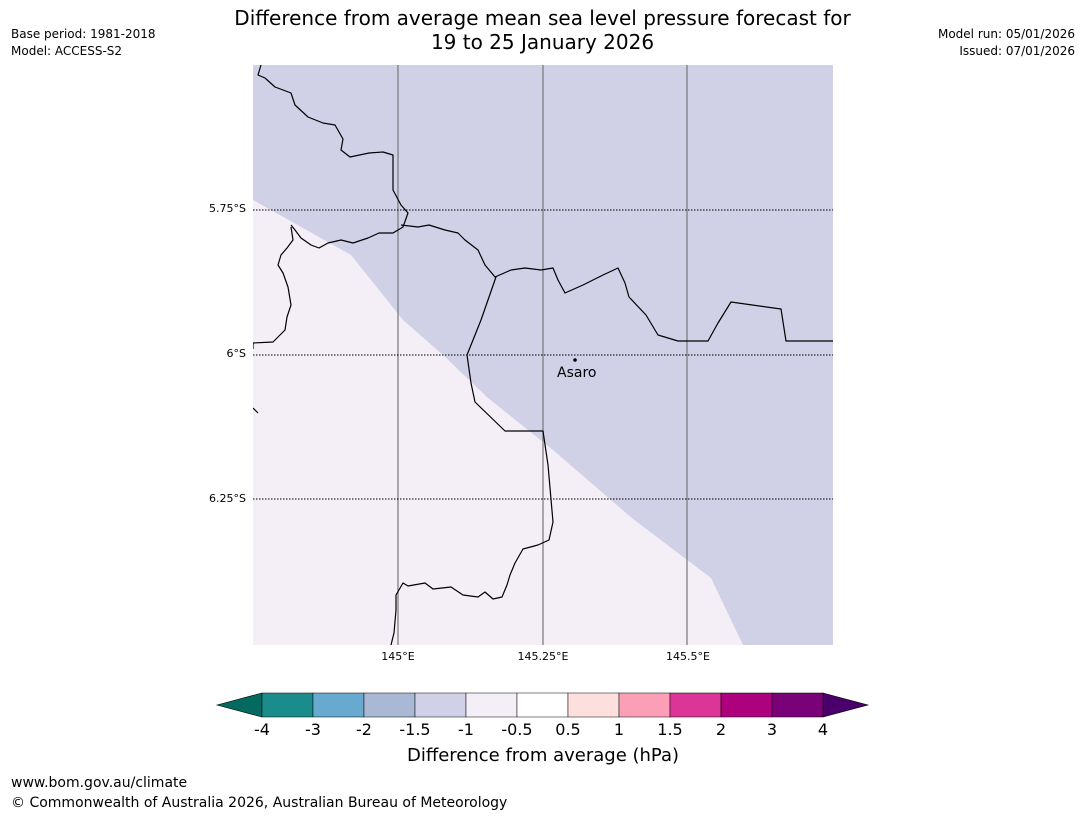 This screenshot has width=1085, height=816. Describe the element at coordinates (227, 498) in the screenshot. I see `lat-label-6-25: 6.25°S` at that location.